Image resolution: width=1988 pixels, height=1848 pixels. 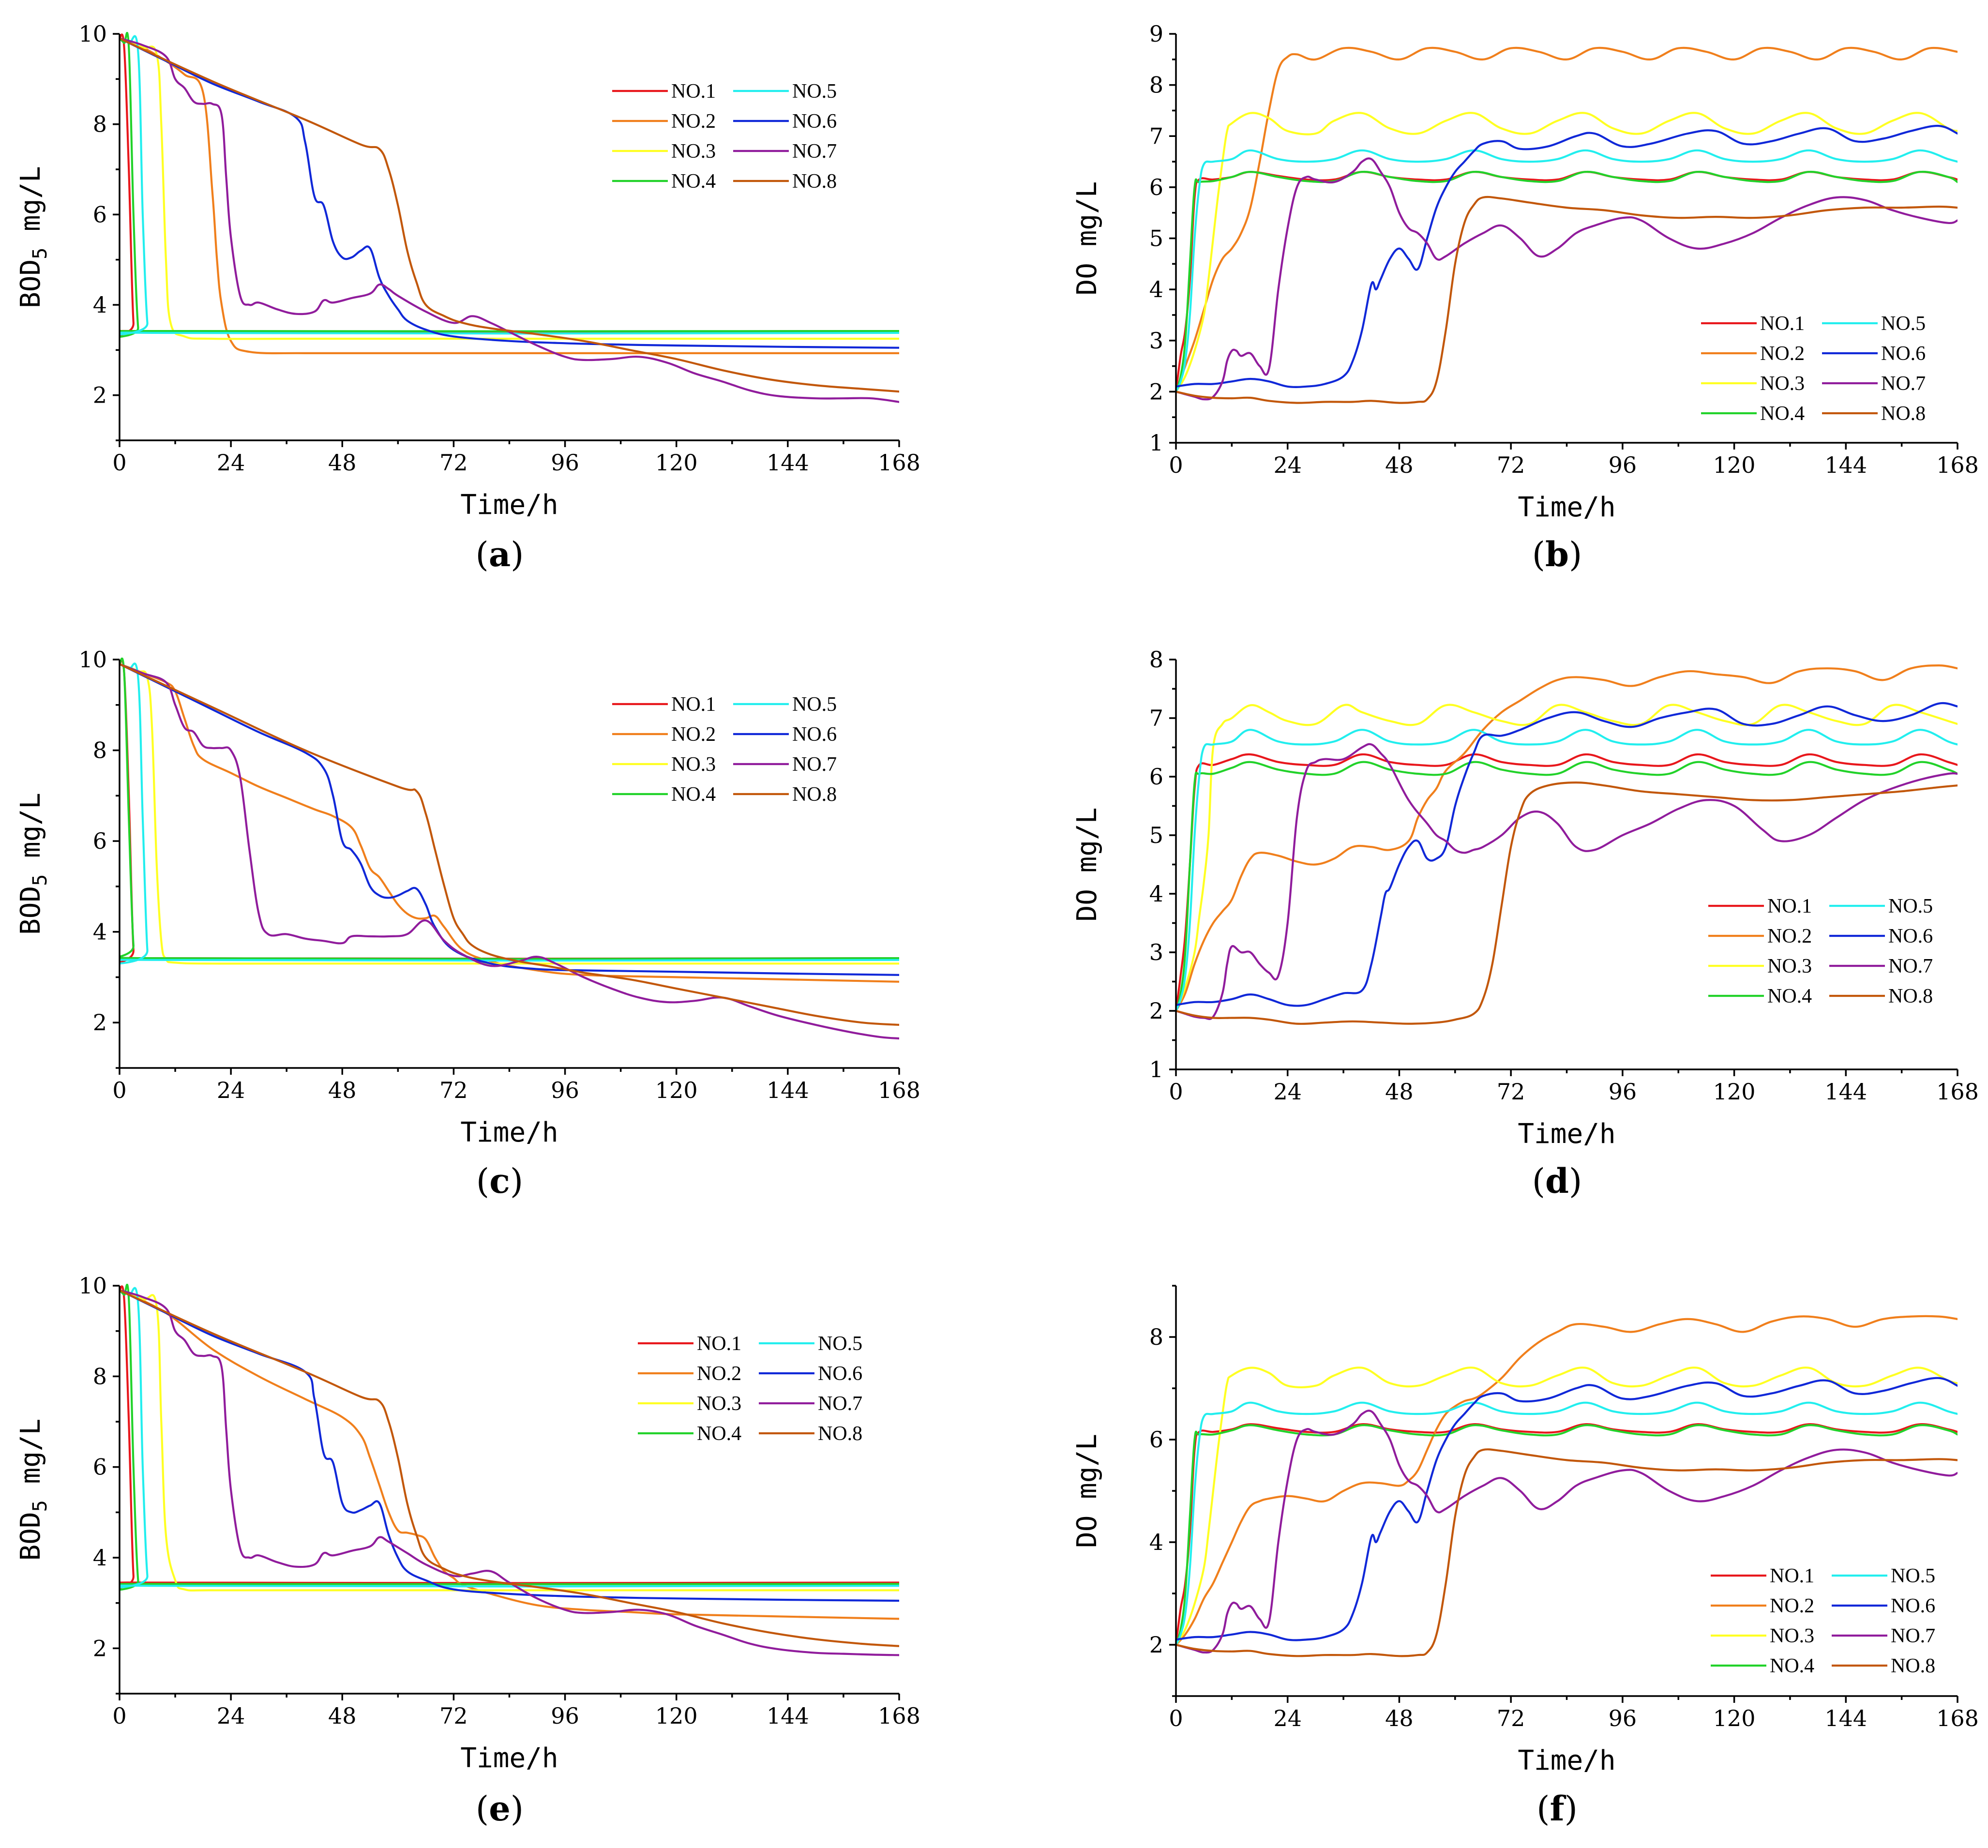 What do you see at coordinates (499, 1181) in the screenshot?
I see `panel-letter: (c)` at bounding box center [499, 1181].